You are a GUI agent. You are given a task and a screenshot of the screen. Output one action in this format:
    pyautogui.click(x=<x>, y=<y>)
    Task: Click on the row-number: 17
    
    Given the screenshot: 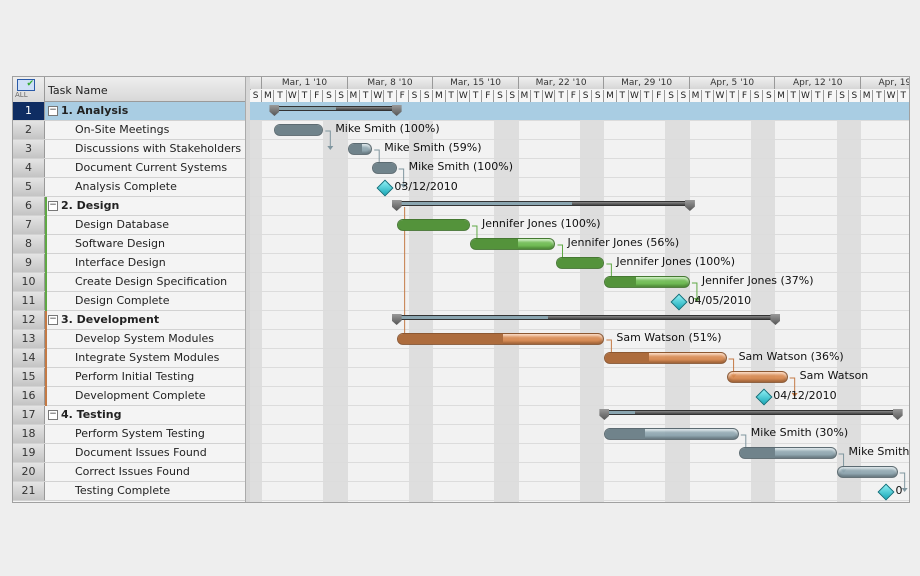 What is the action you would take?
    pyautogui.click(x=29, y=415)
    